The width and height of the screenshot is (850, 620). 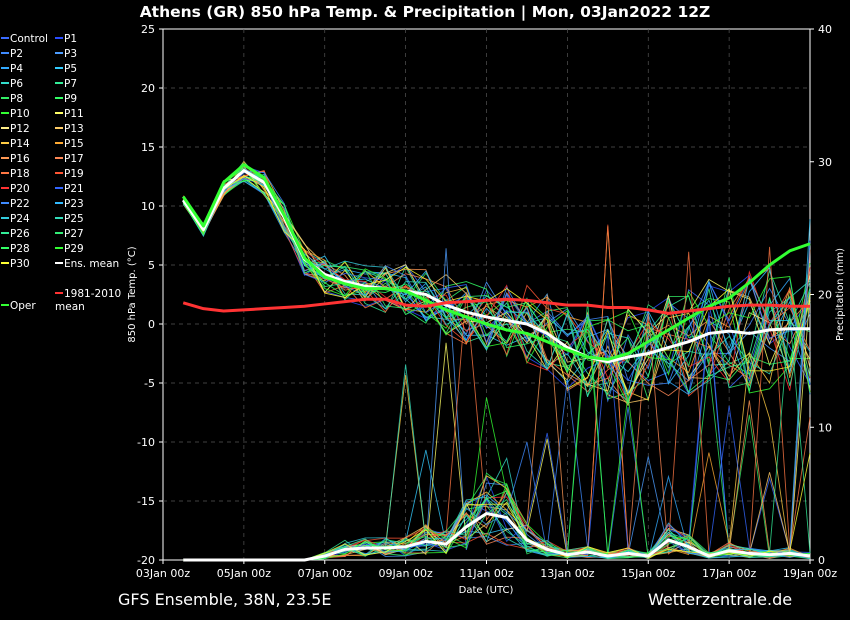 I want to click on x-tick-label: 11Jan 00z, so click(x=486, y=573).